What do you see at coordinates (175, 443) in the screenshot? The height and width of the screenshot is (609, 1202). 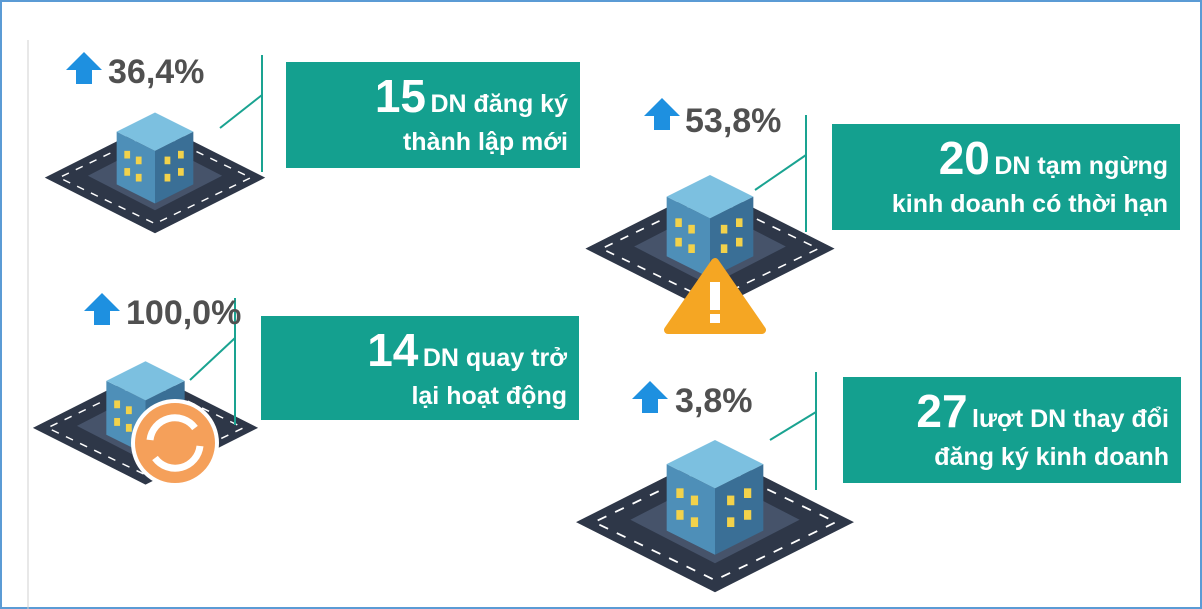 I see `refresh-icon` at bounding box center [175, 443].